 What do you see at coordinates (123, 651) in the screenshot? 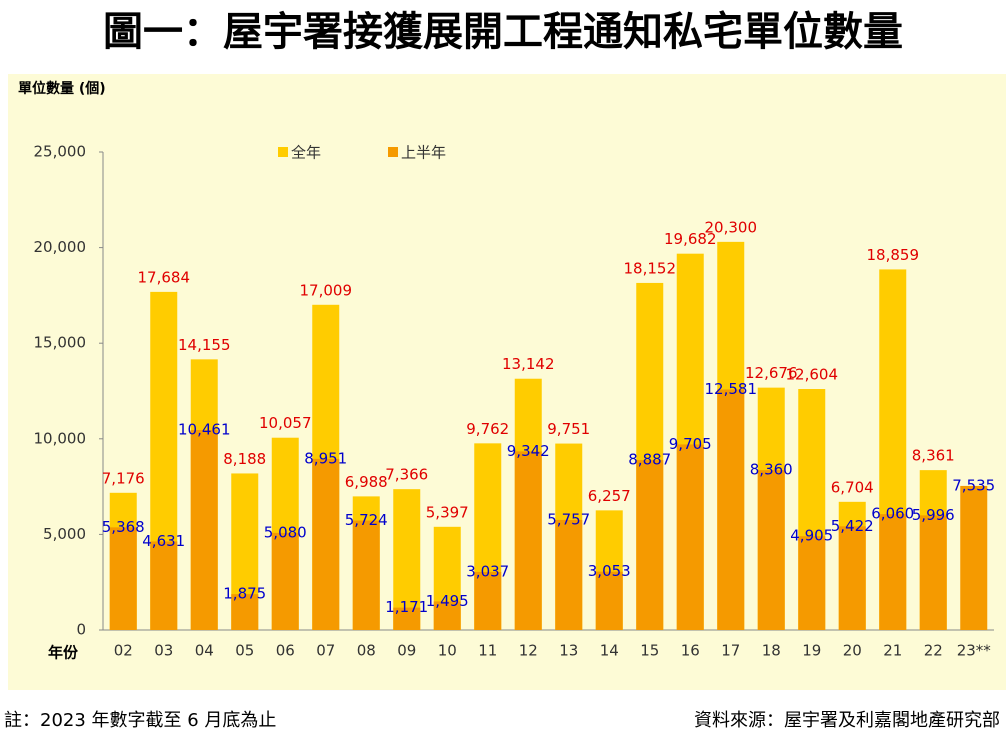
I see `x-tick-label: 02` at bounding box center [123, 651].